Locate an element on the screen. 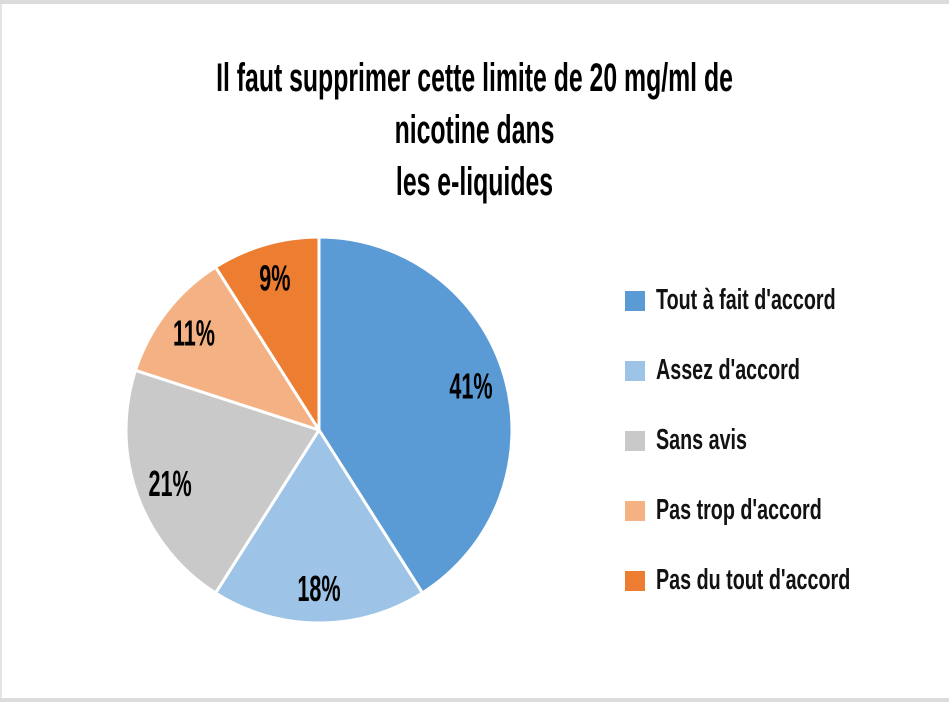 This screenshot has width=949, height=702. legend-item-2: Assez d'accord is located at coordinates (783, 370).